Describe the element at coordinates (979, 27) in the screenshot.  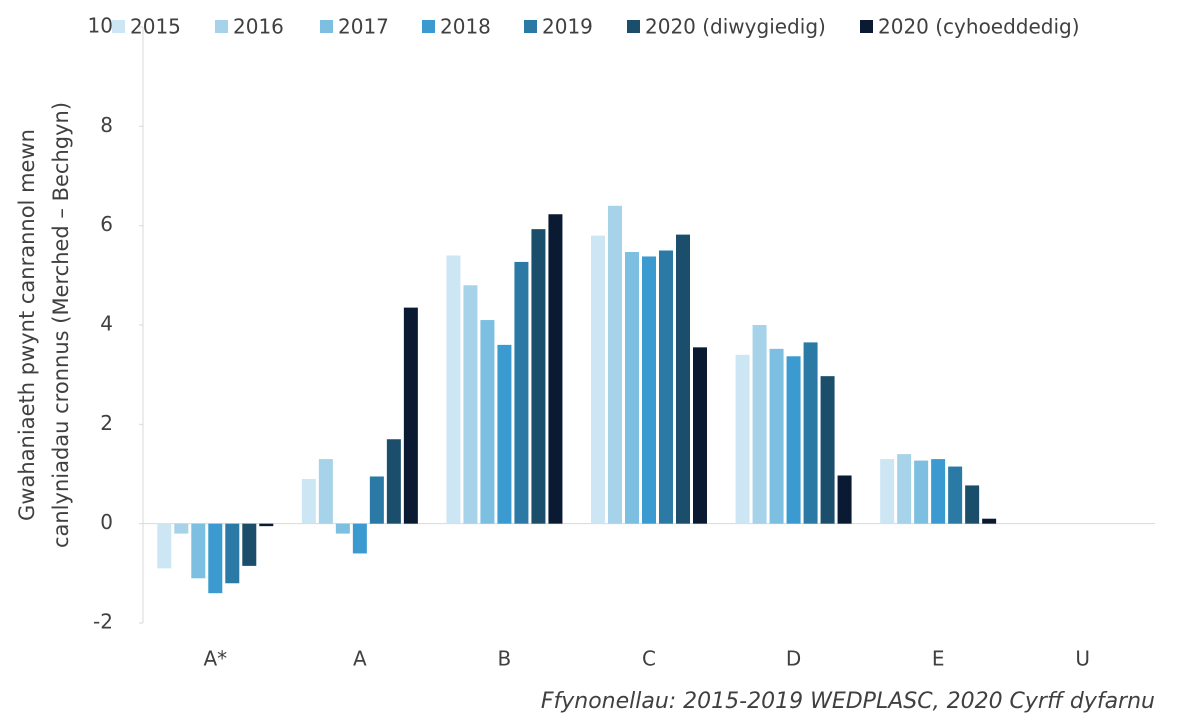
I see `legend-label: 2020 (cyhoeddedig)` at that location.